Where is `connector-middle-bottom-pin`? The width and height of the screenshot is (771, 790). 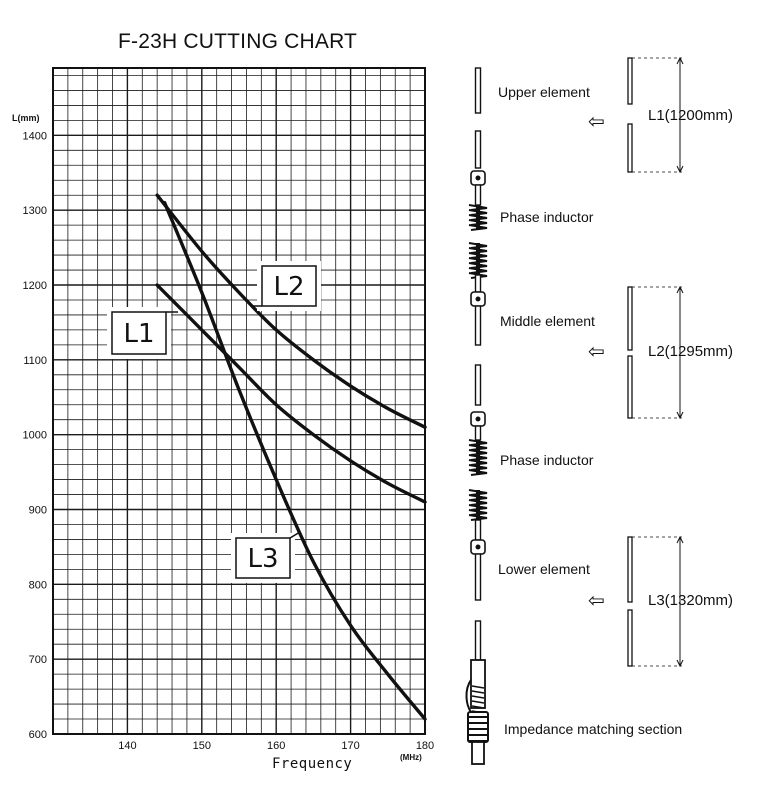
connector-middle-bottom-pin is located at coordinates (478, 419).